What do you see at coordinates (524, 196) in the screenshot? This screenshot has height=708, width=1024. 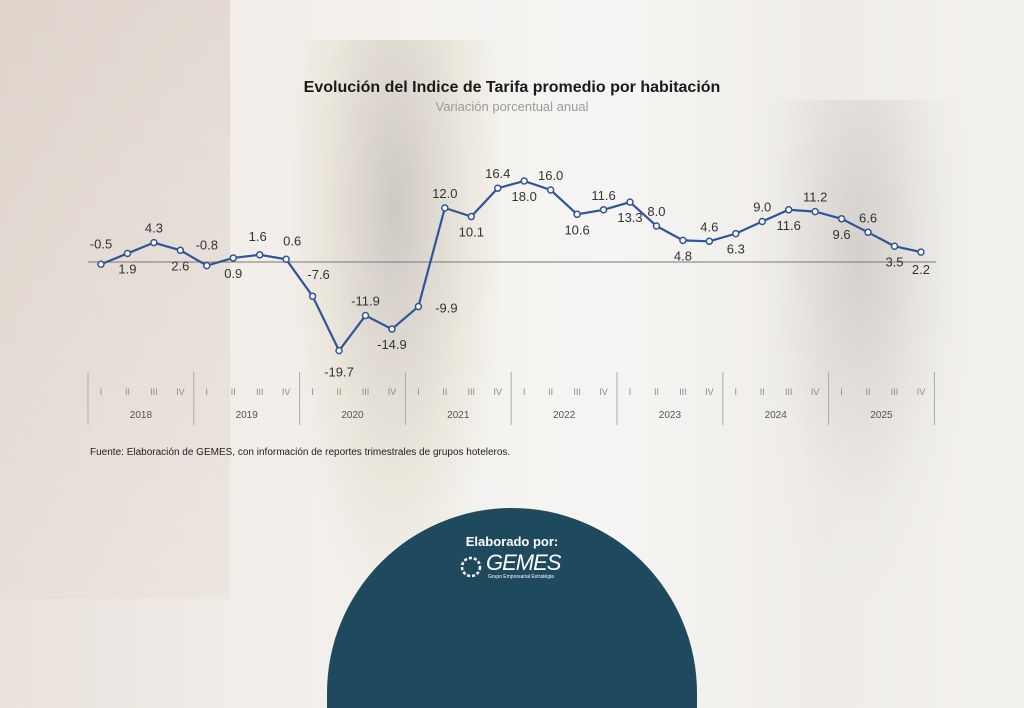 I see `data-label: 18.0` at bounding box center [524, 196].